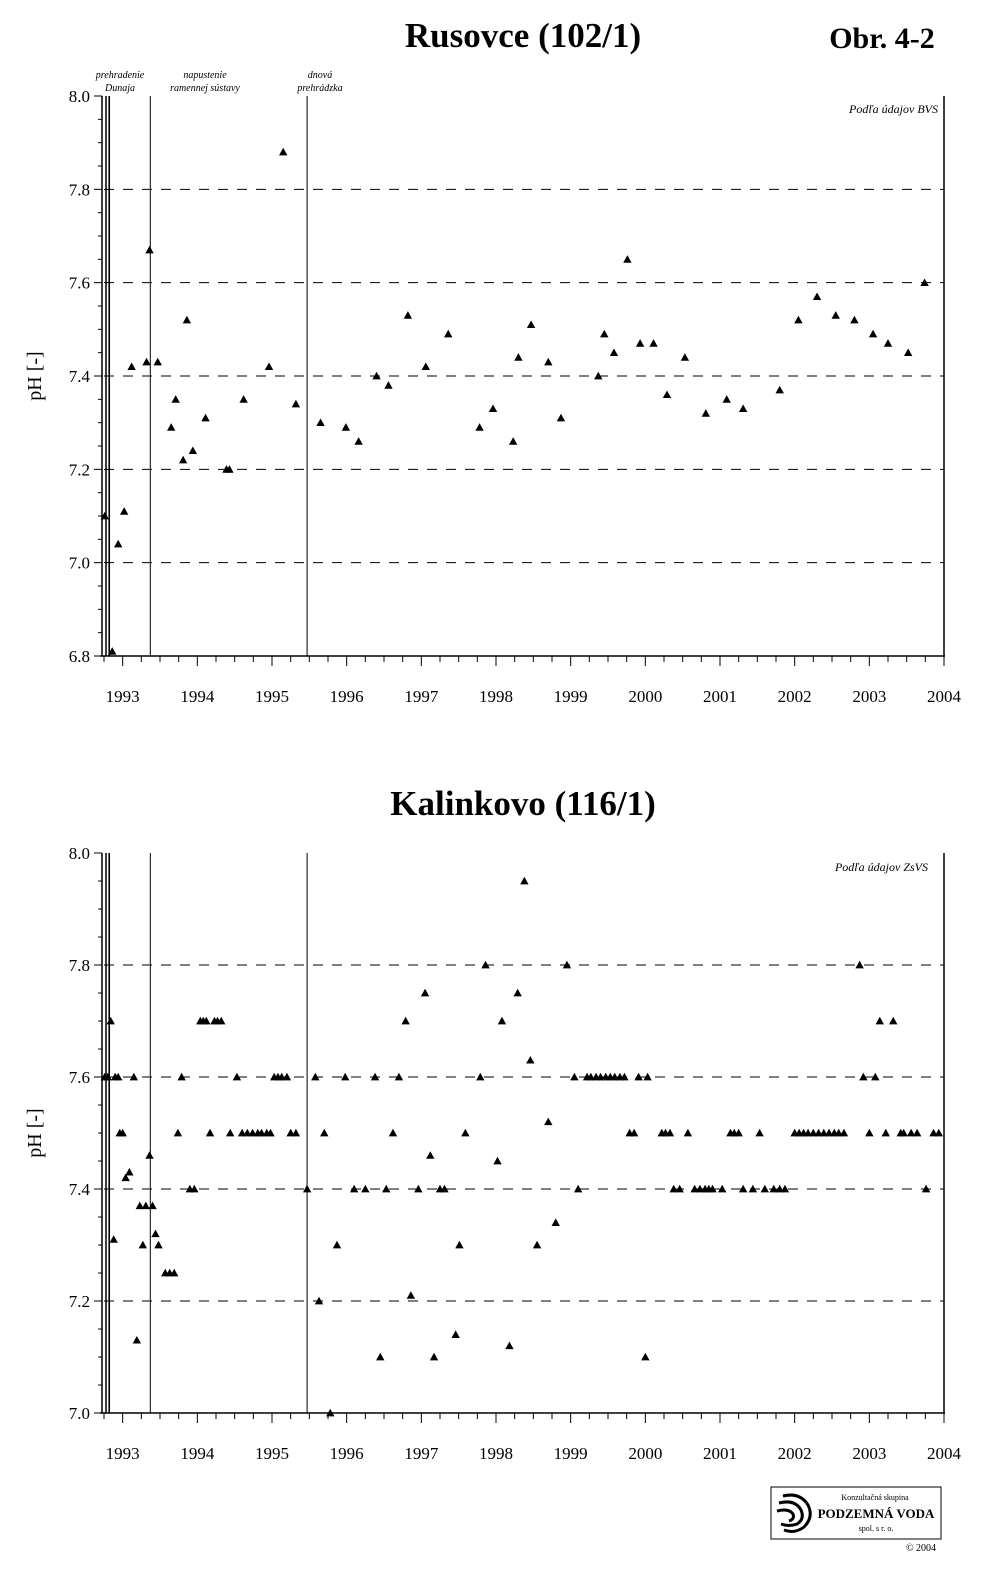 The height and width of the screenshot is (1588, 995). I want to click on x-tick-label: 2001, so click(720, 696).